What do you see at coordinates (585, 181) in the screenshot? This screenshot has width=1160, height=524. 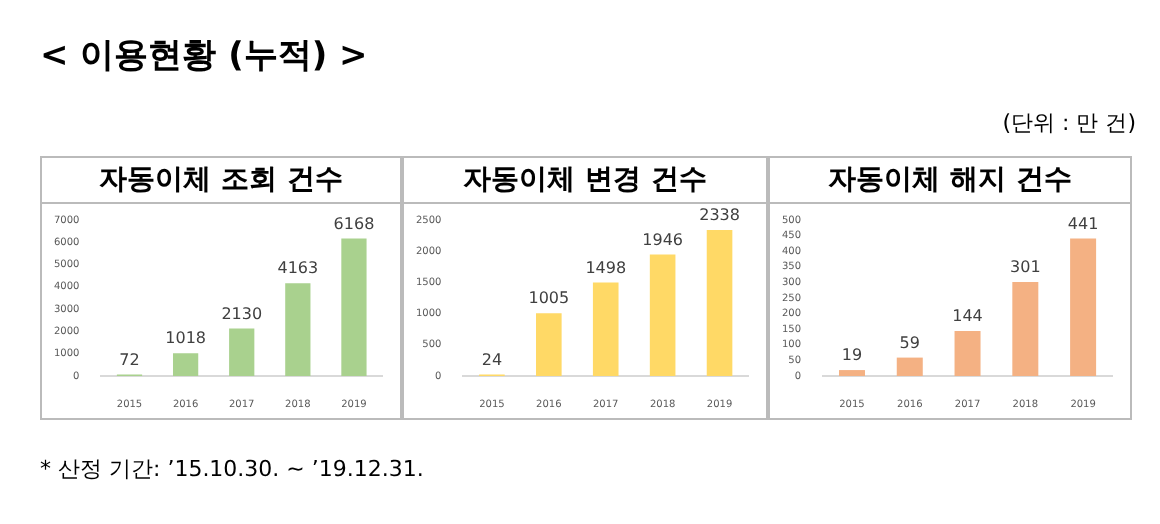 I see `chart-title: 자동이체 변경 건수` at bounding box center [585, 181].